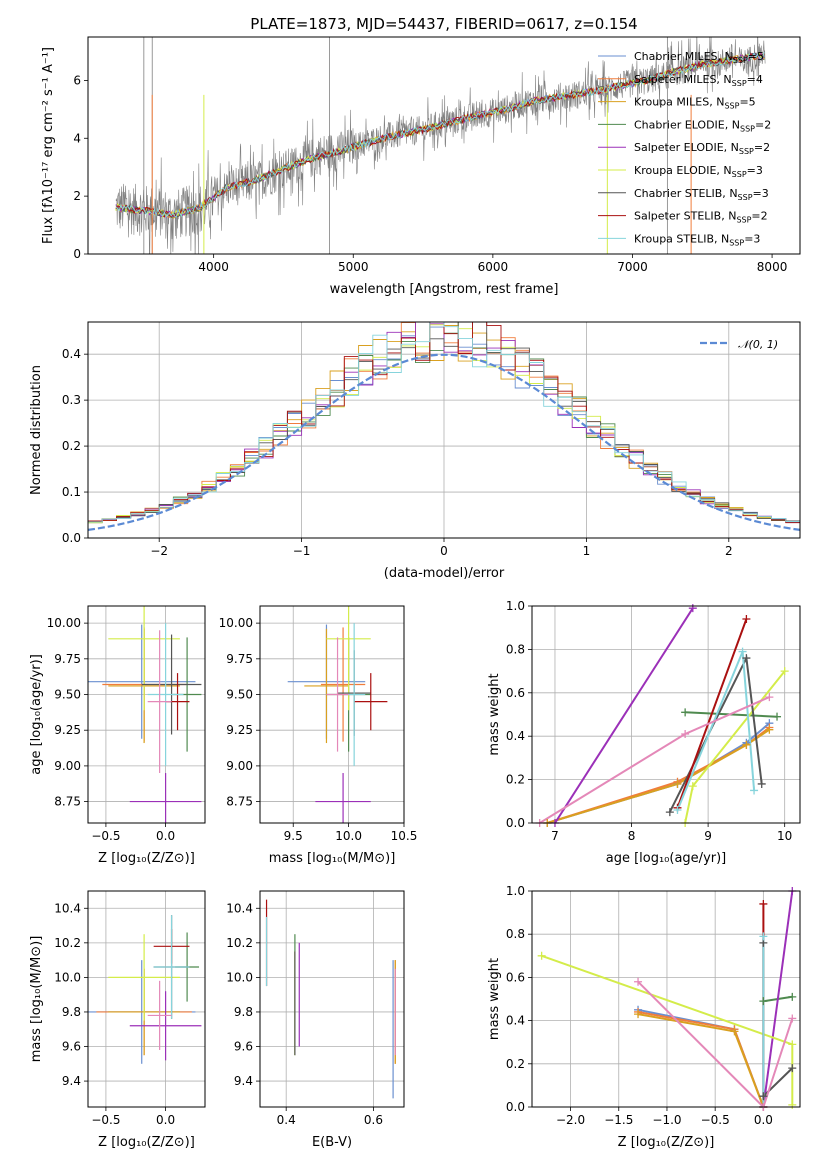 Image resolution: width=819 pixels, height=1170 pixels. What do you see at coordinates (632, 836) in the screenshot?
I see `x-tick-label: 8` at bounding box center [632, 836].